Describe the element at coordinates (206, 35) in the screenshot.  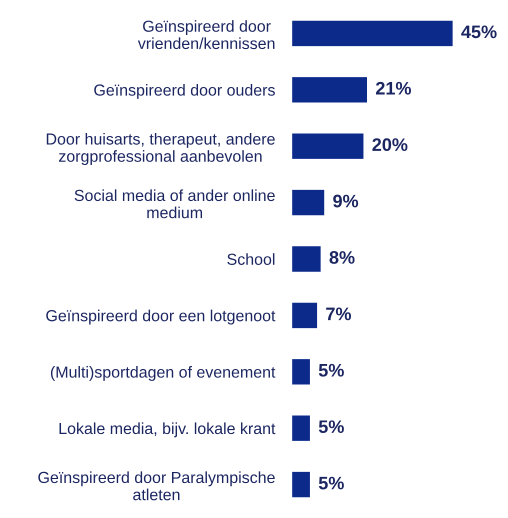
I see `y-tick-label: Geïnspireerd door vrienden/kennissen` at that location.